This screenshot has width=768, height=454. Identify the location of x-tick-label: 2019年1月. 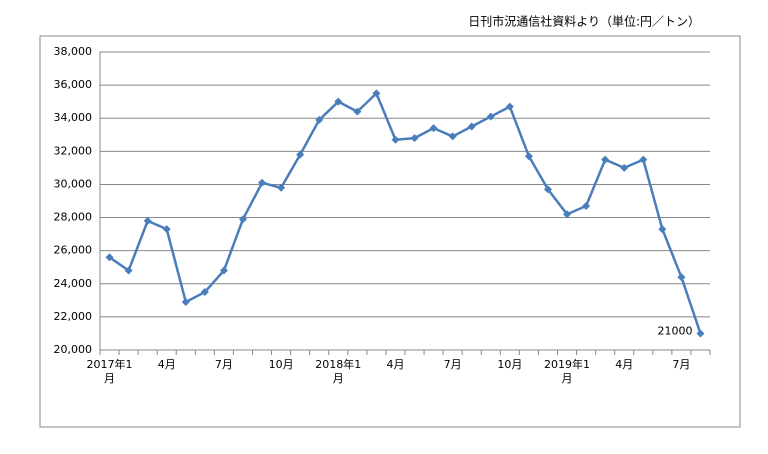
(567, 371).